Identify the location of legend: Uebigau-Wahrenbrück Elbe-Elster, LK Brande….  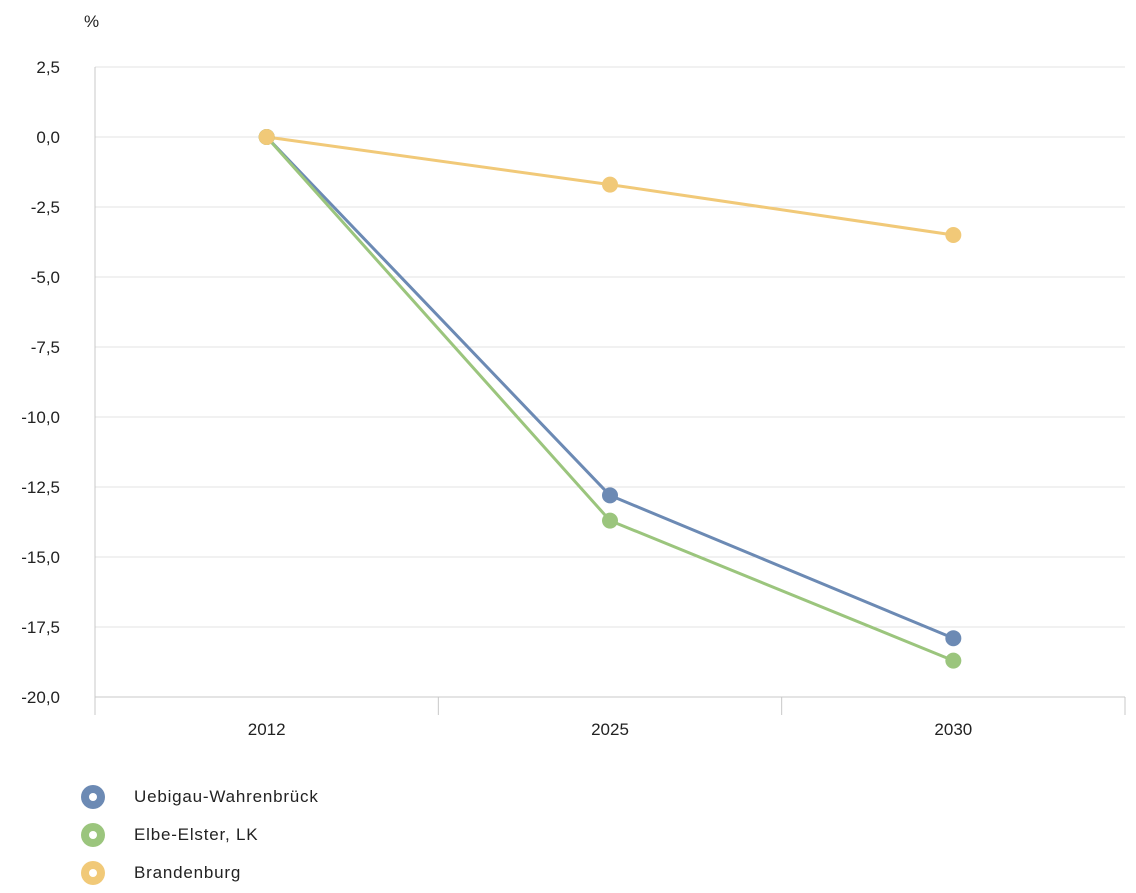
(199, 835).